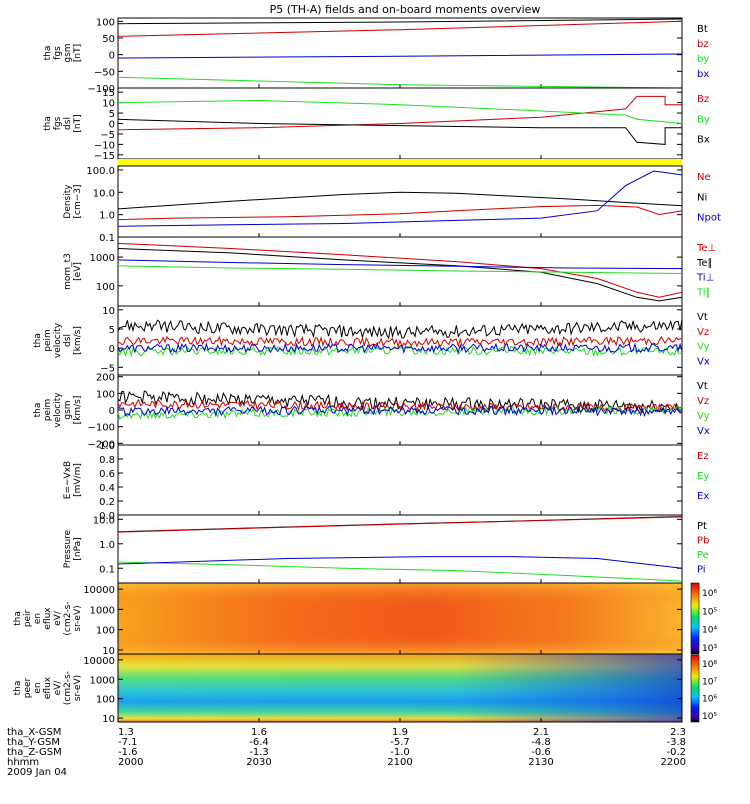  What do you see at coordinates (78, 548) in the screenshot?
I see `y-axis-label: [nPa]` at bounding box center [78, 548].